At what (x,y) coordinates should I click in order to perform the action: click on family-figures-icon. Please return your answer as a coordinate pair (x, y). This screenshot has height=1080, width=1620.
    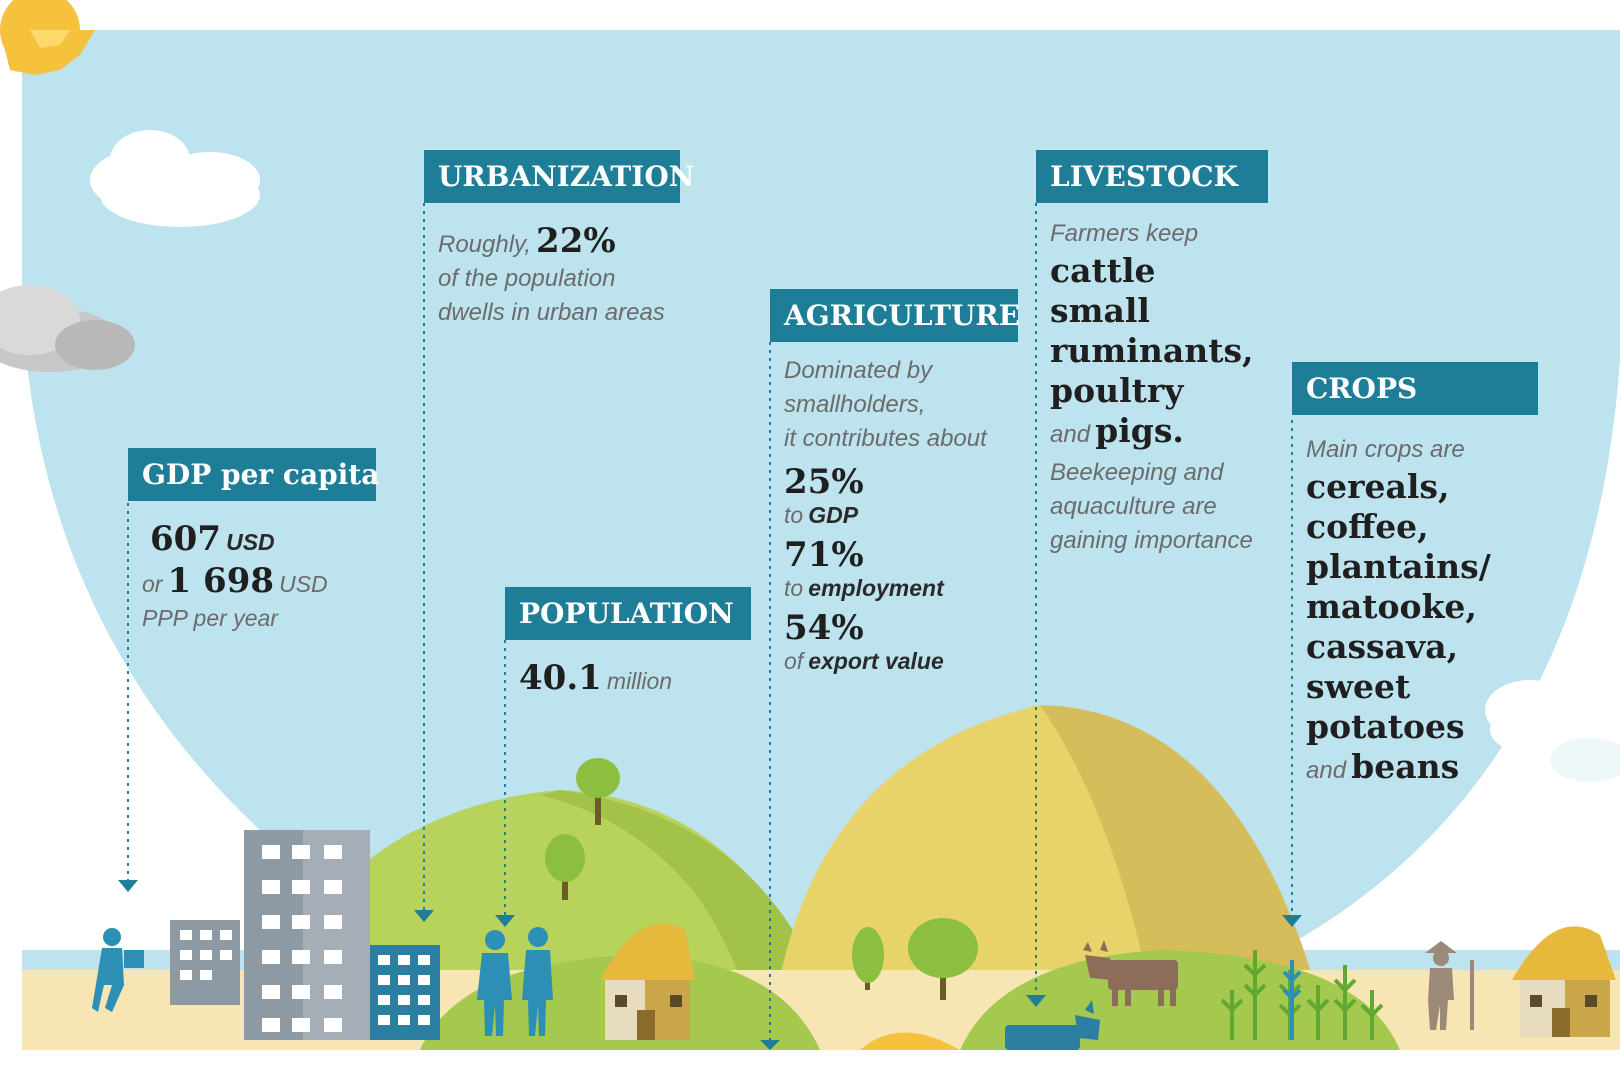
    Looking at the image, I should click on (515, 981).